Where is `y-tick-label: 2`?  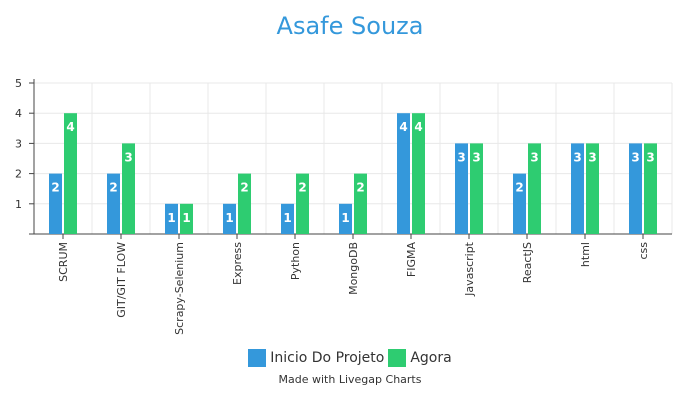
y-tick-label: 2 is located at coordinates (18, 174).